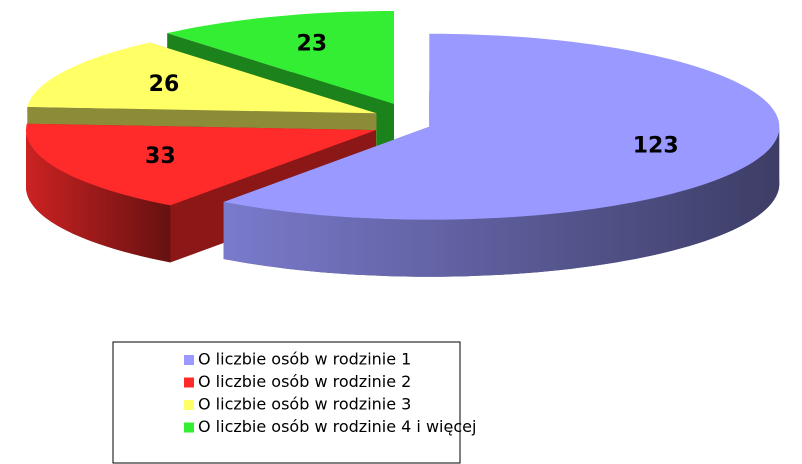 This screenshot has width=802, height=464. What do you see at coordinates (304, 404) in the screenshot?
I see `legend-label: O liczbie osób w rodzinie 3` at bounding box center [304, 404].